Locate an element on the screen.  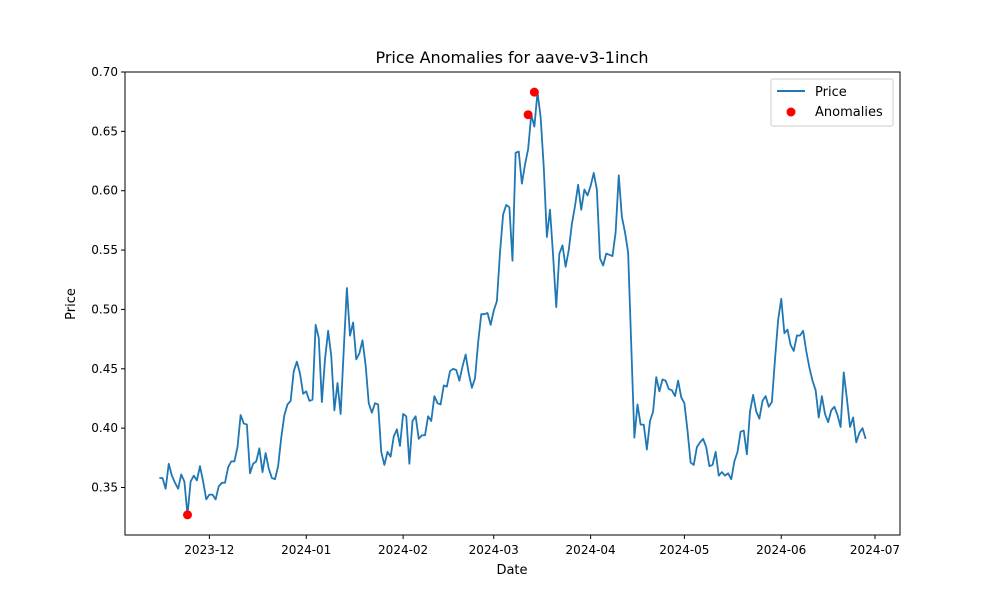
y-tick-label: 0.40 is located at coordinates (104, 428).